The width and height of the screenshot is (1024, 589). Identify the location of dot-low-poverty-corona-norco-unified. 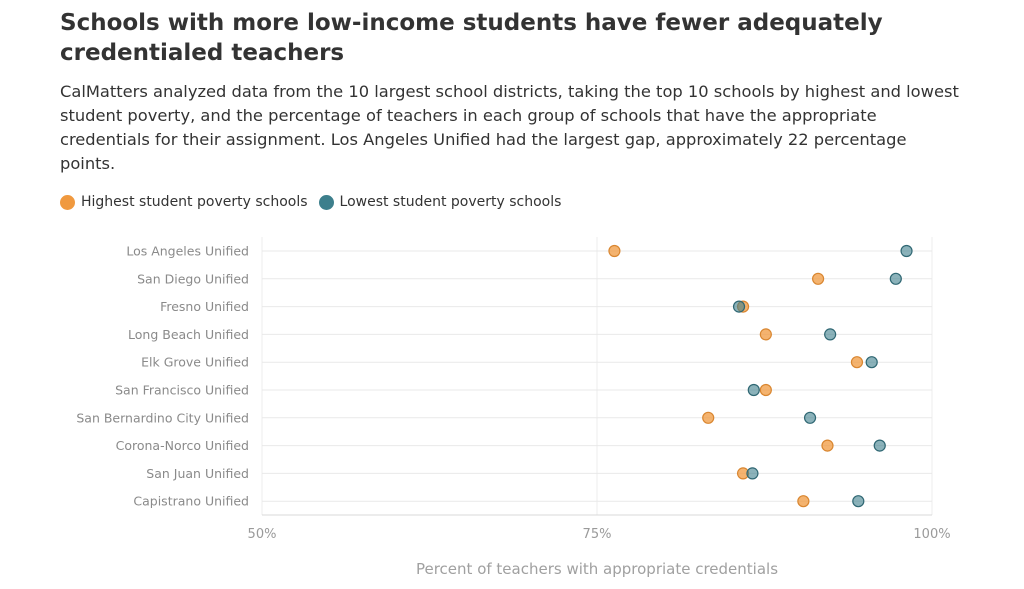
(879, 445).